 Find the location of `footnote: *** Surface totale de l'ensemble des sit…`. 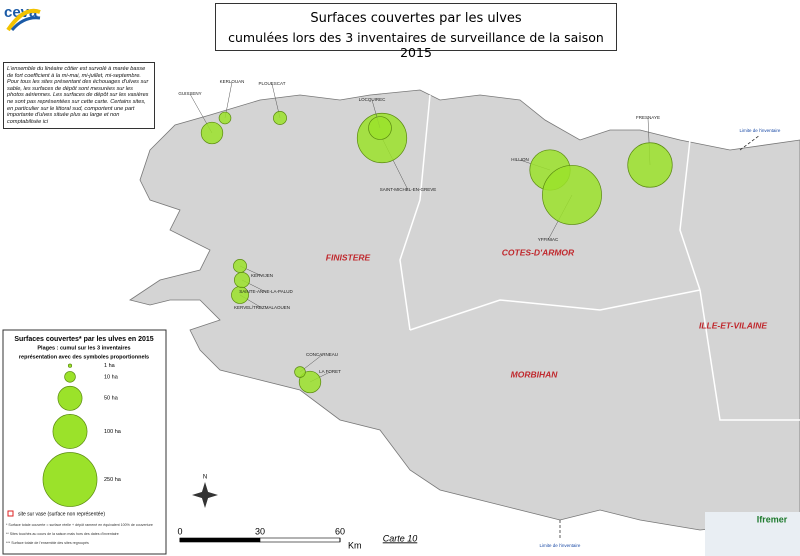

footnote: *** Surface totale de l'ensemble des sit… is located at coordinates (47, 543).